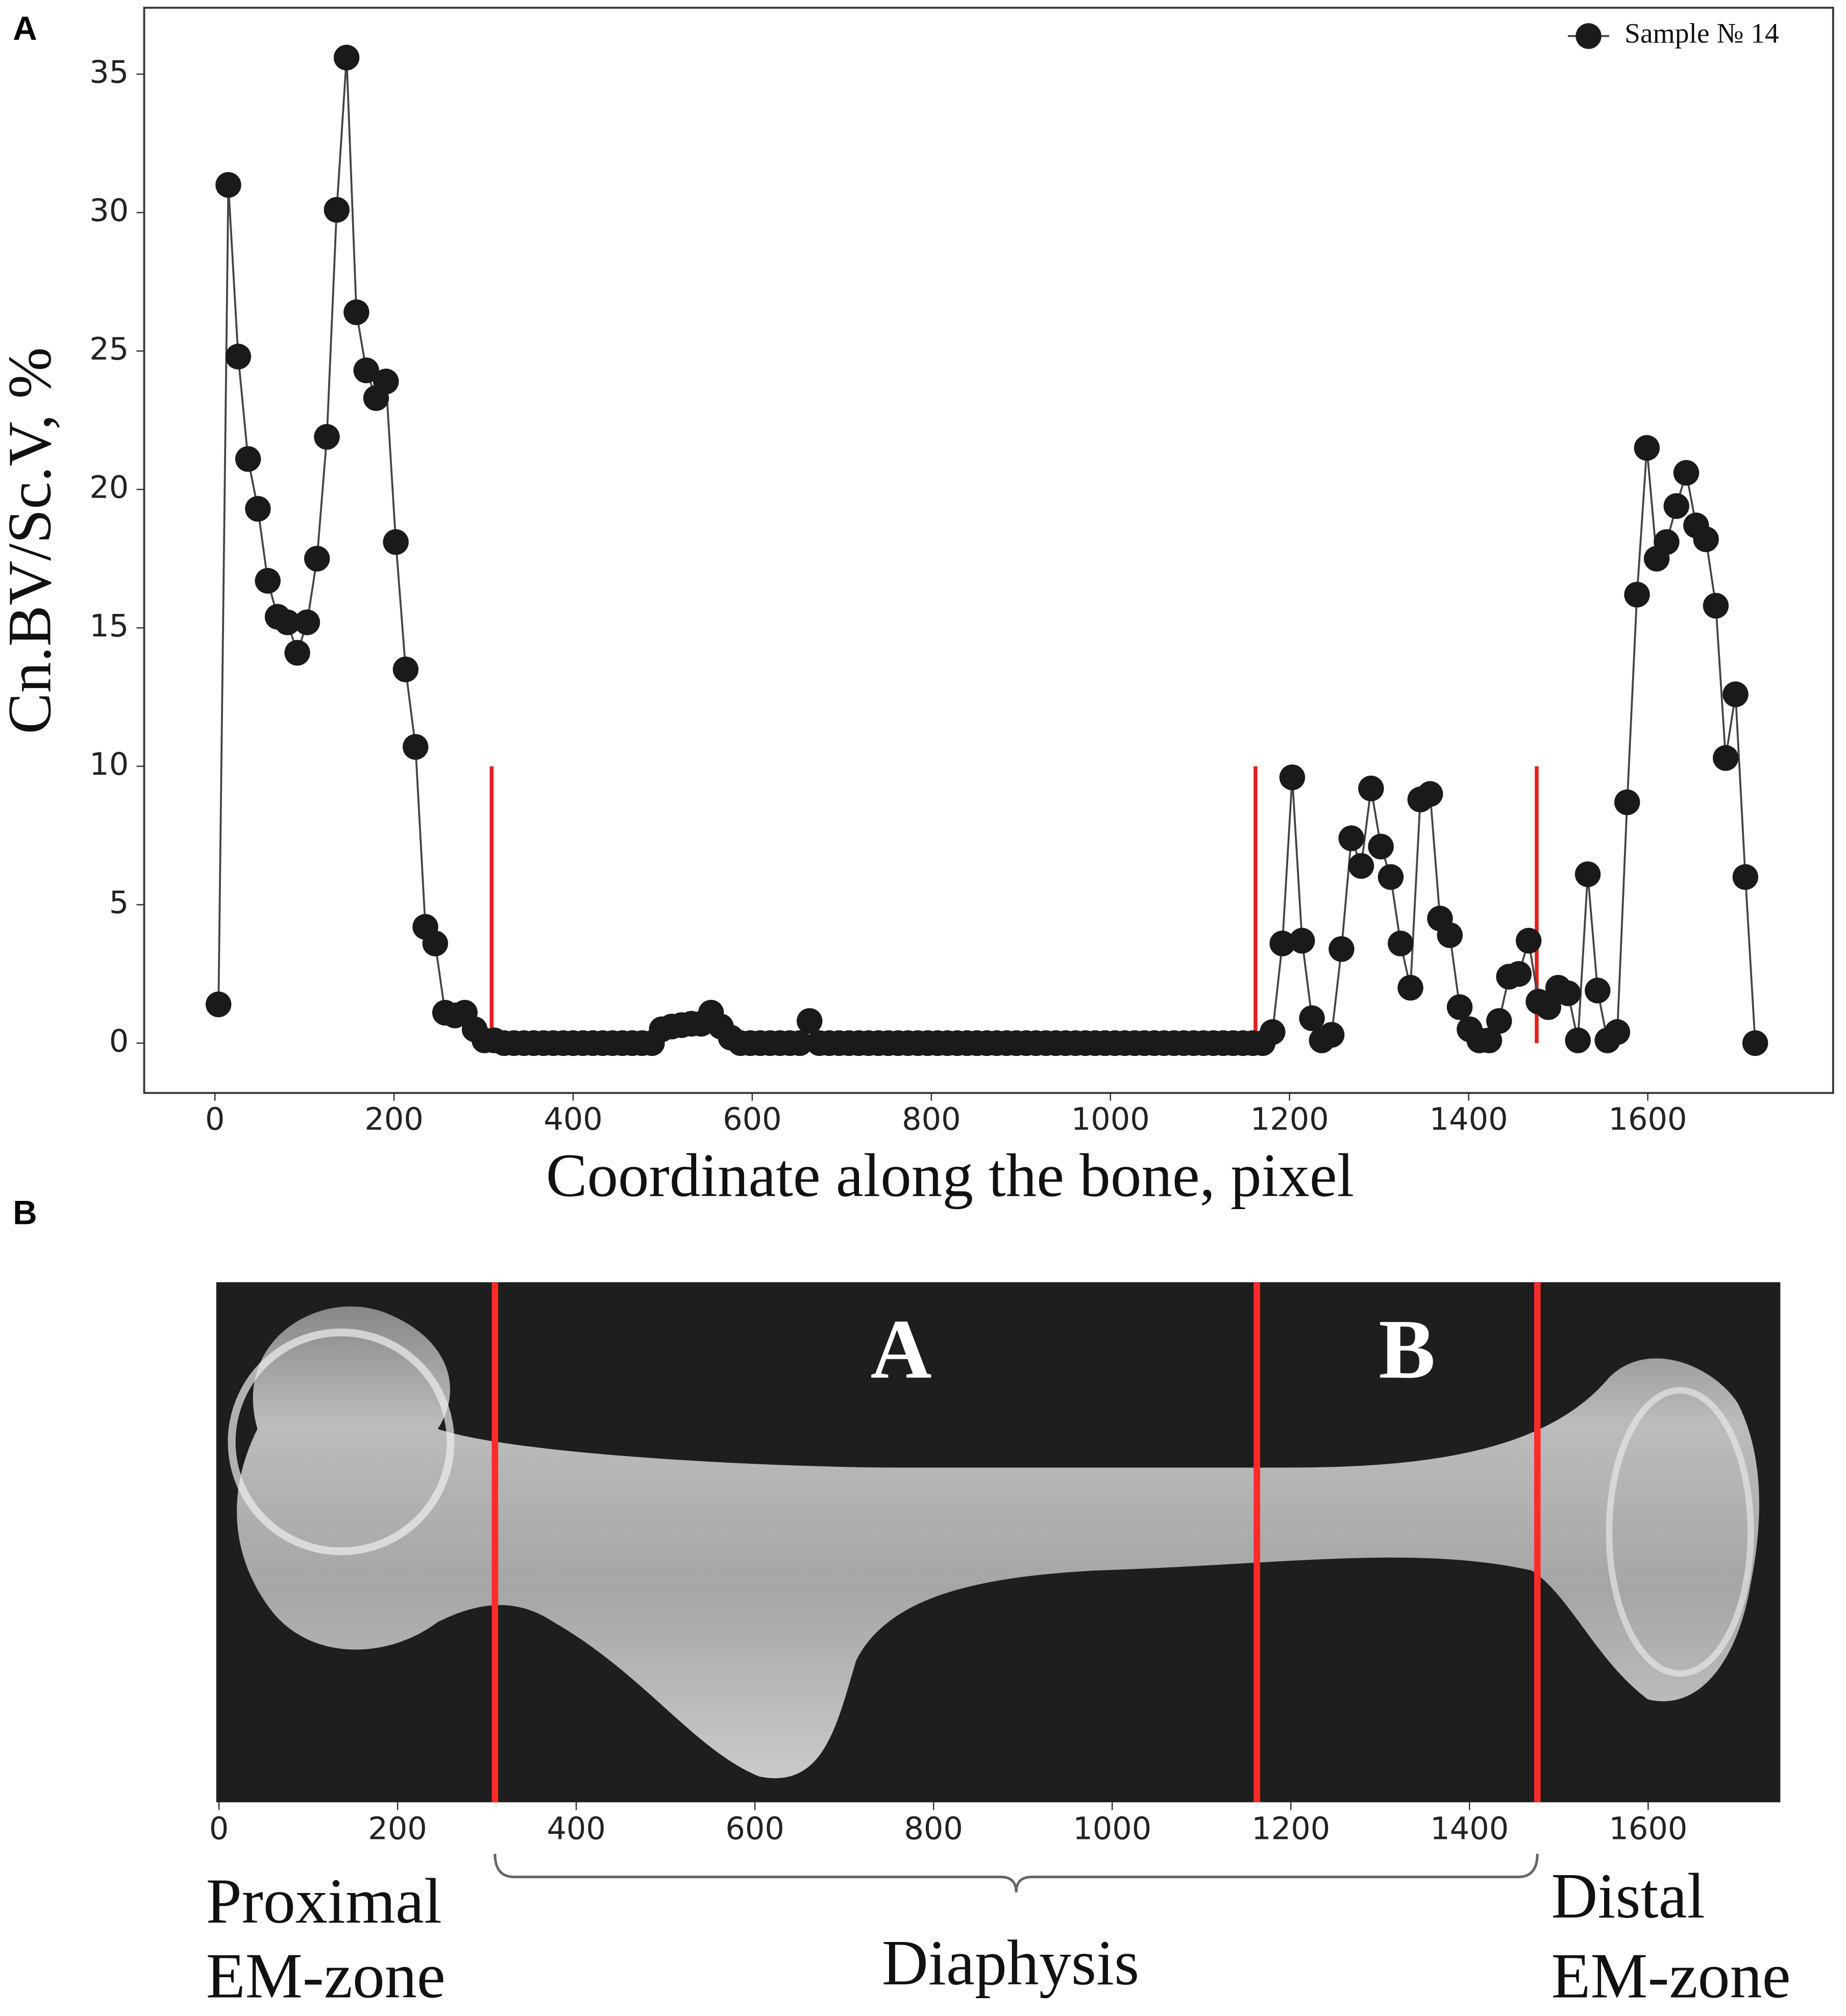  I want to click on x-tick-label: 0, so click(215, 1120).